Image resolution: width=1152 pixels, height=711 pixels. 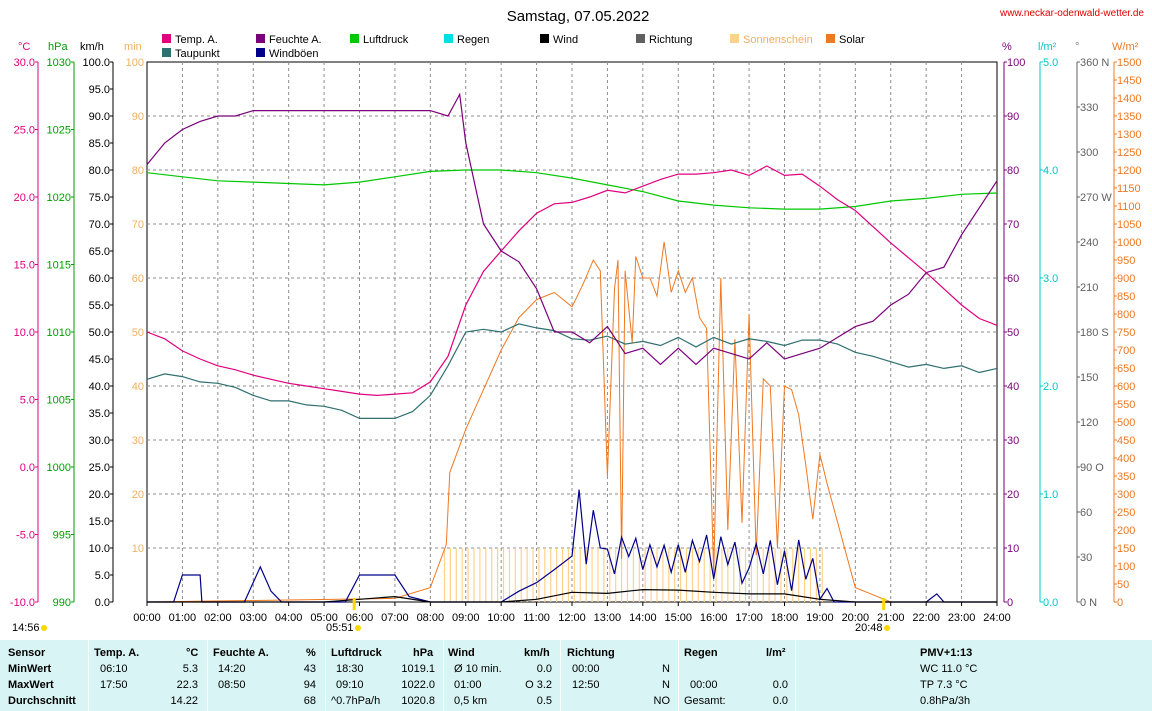 I want to click on temp-axis-tick: 10.0, so click(x=24, y=333).